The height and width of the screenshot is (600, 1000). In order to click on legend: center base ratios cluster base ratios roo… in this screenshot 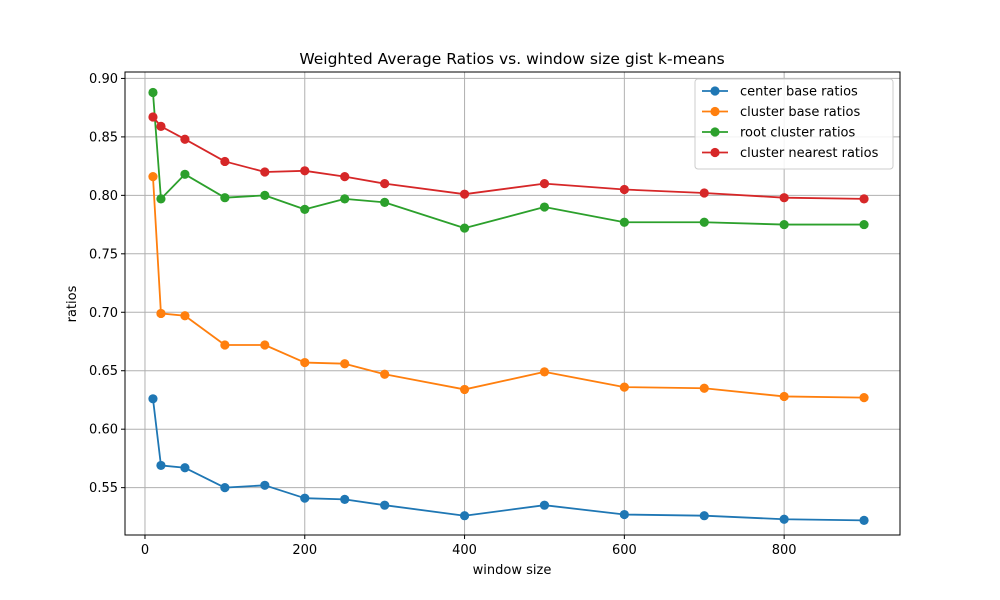, I will do `click(794, 124)`.